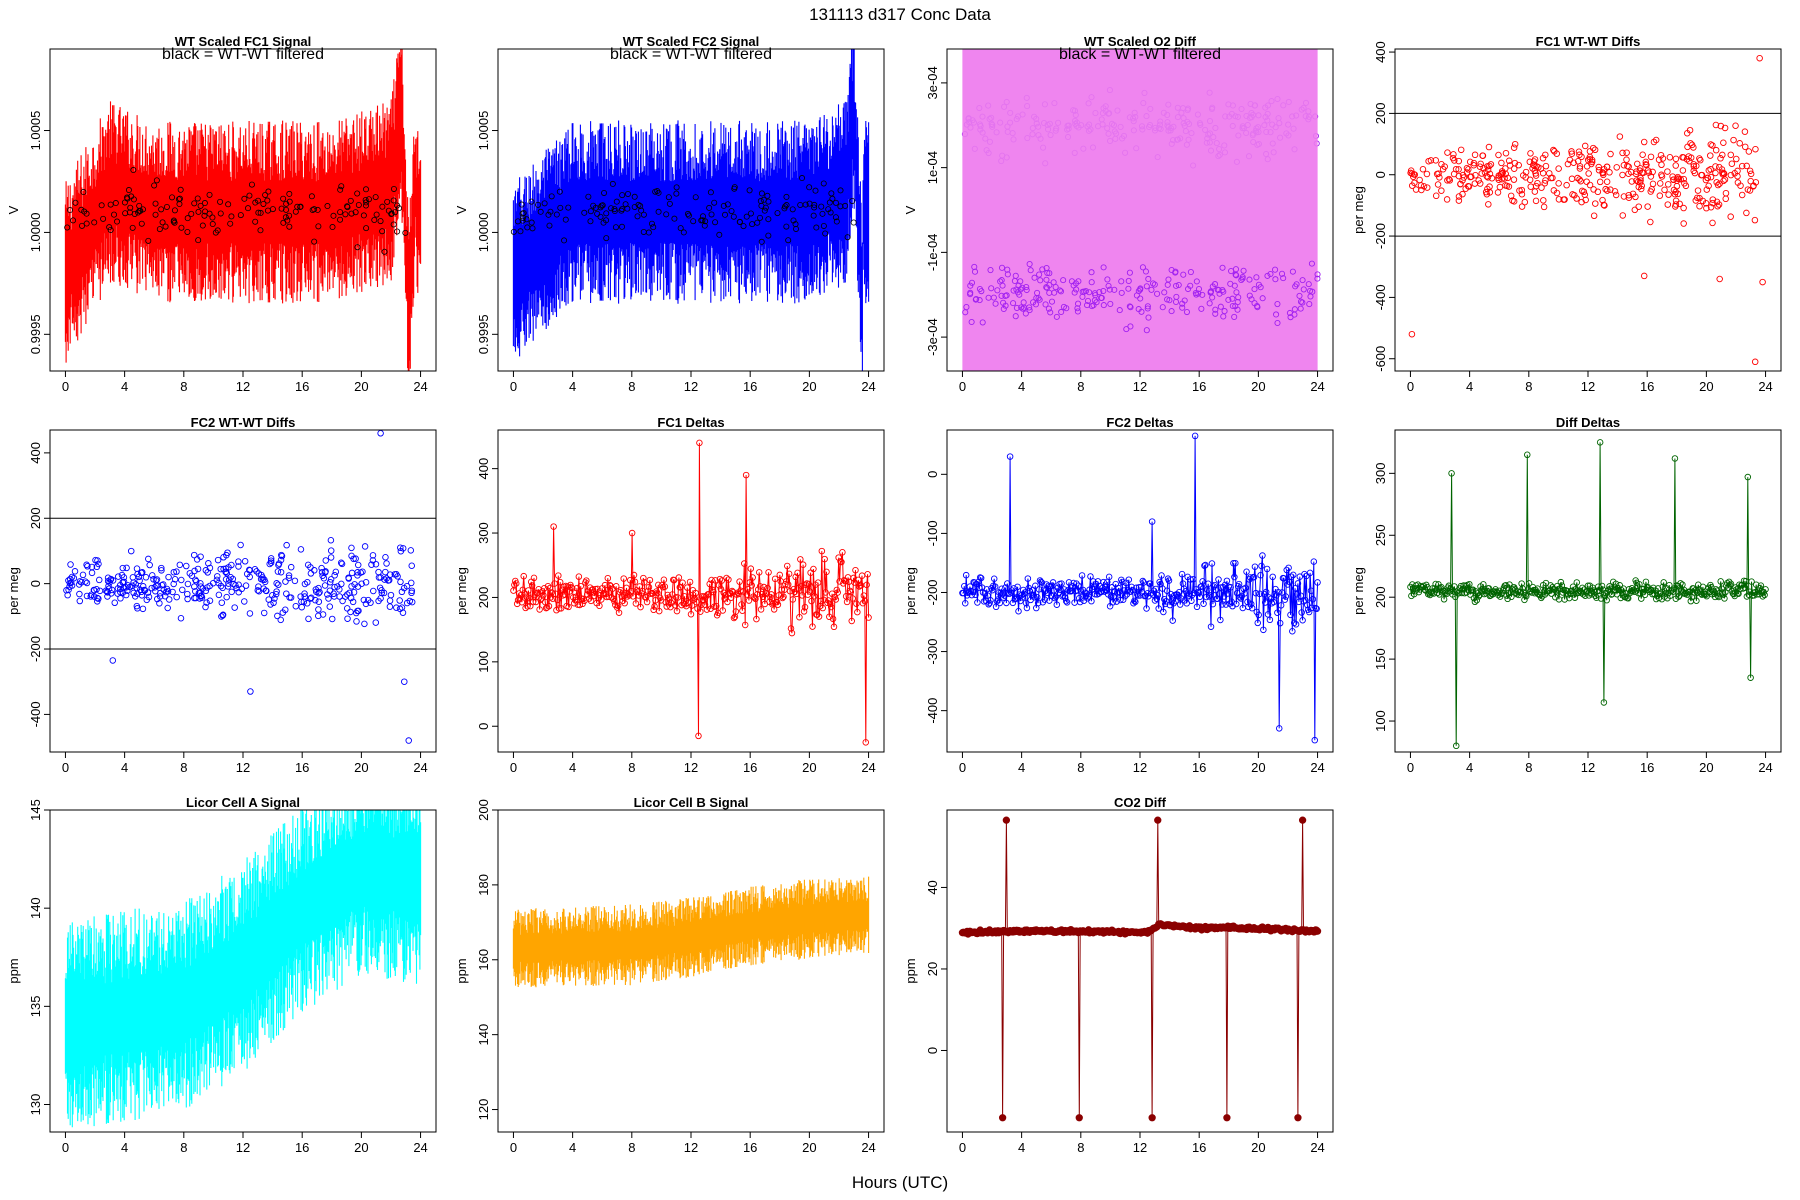  Describe the element at coordinates (461, 970) in the screenshot. I see `y-axis-label: ppm` at that location.